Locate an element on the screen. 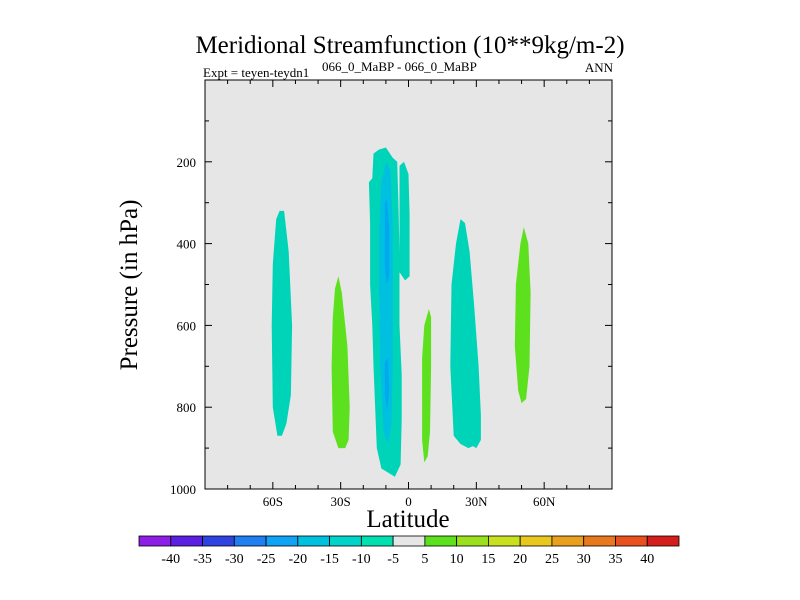 This screenshot has height=600, width=800. colorbar-label: 20 is located at coordinates (520, 559).